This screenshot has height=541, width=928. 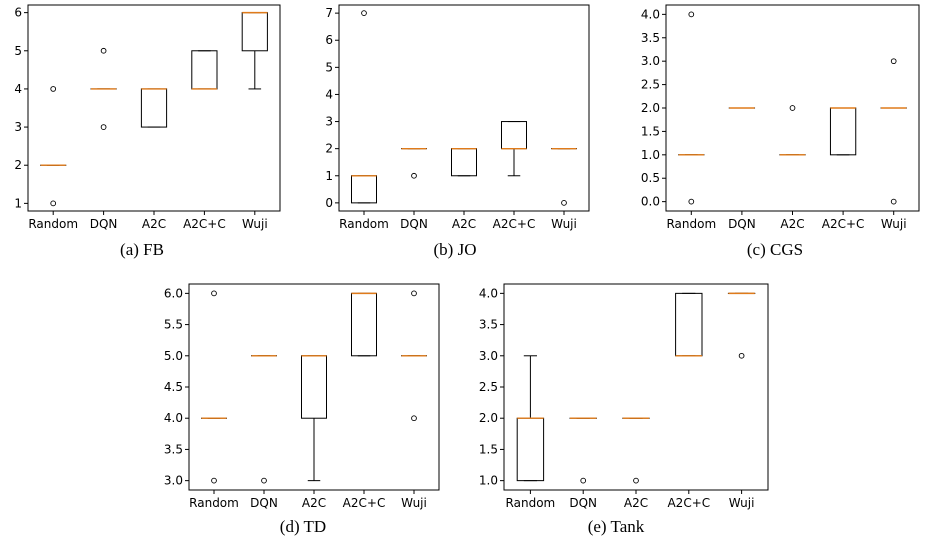 What do you see at coordinates (329, 94) in the screenshot?
I see `y-tick-label: 4` at bounding box center [329, 94].